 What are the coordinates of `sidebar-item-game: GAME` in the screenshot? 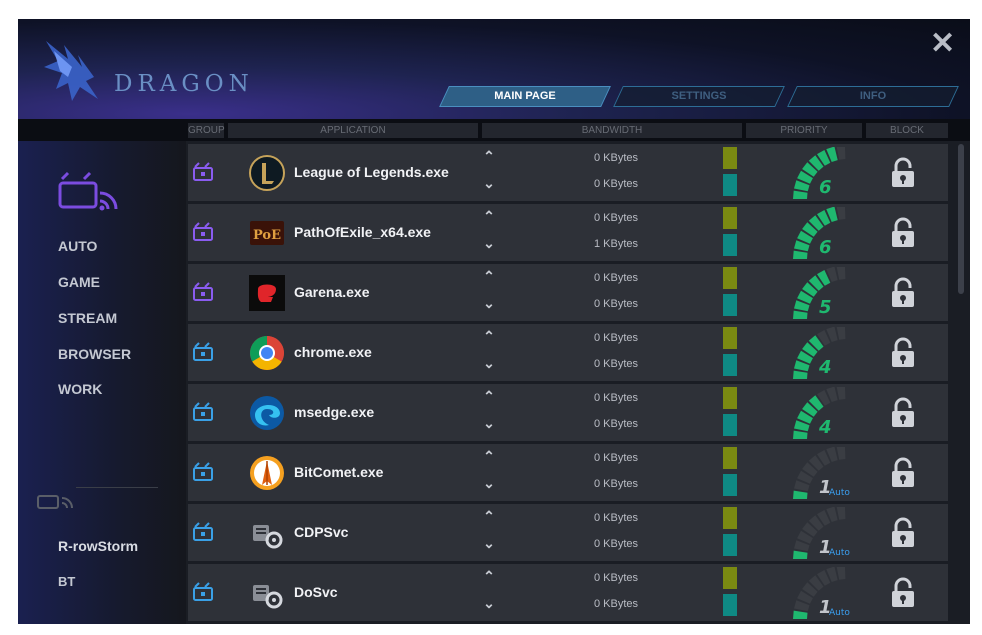 It's located at (79, 282).